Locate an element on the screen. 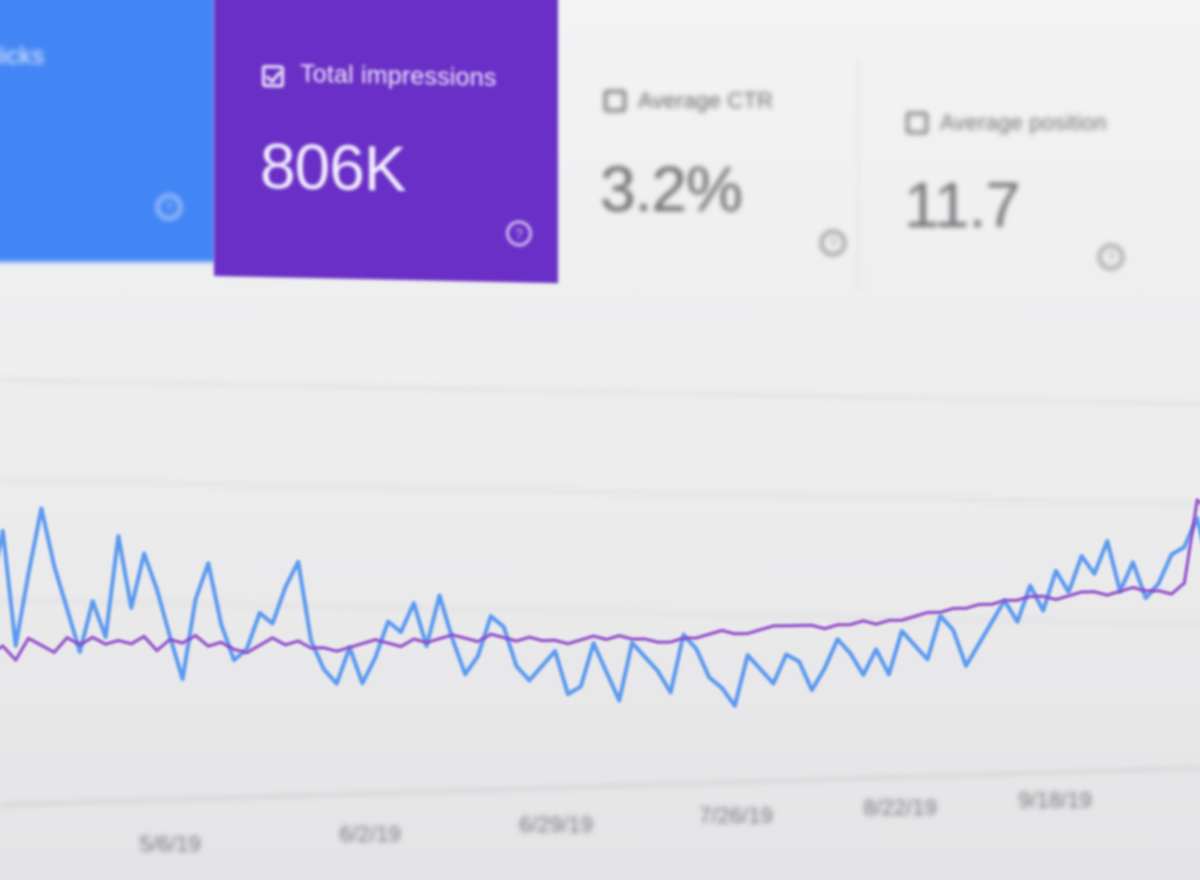 The image size is (1200, 880). x-axis-ticks: 5/6/19 6/2/19 6/29/19 7/26/19 8/22/19 9/18/19 is located at coordinates (615, 821).